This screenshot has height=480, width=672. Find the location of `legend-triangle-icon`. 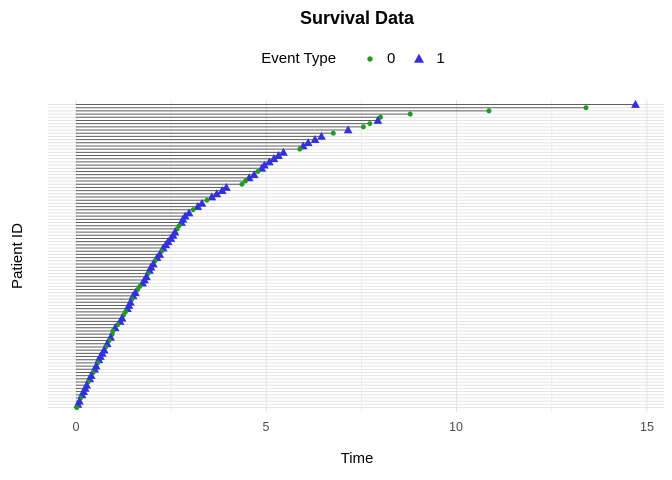

legend-triangle-icon is located at coordinates (419, 58).